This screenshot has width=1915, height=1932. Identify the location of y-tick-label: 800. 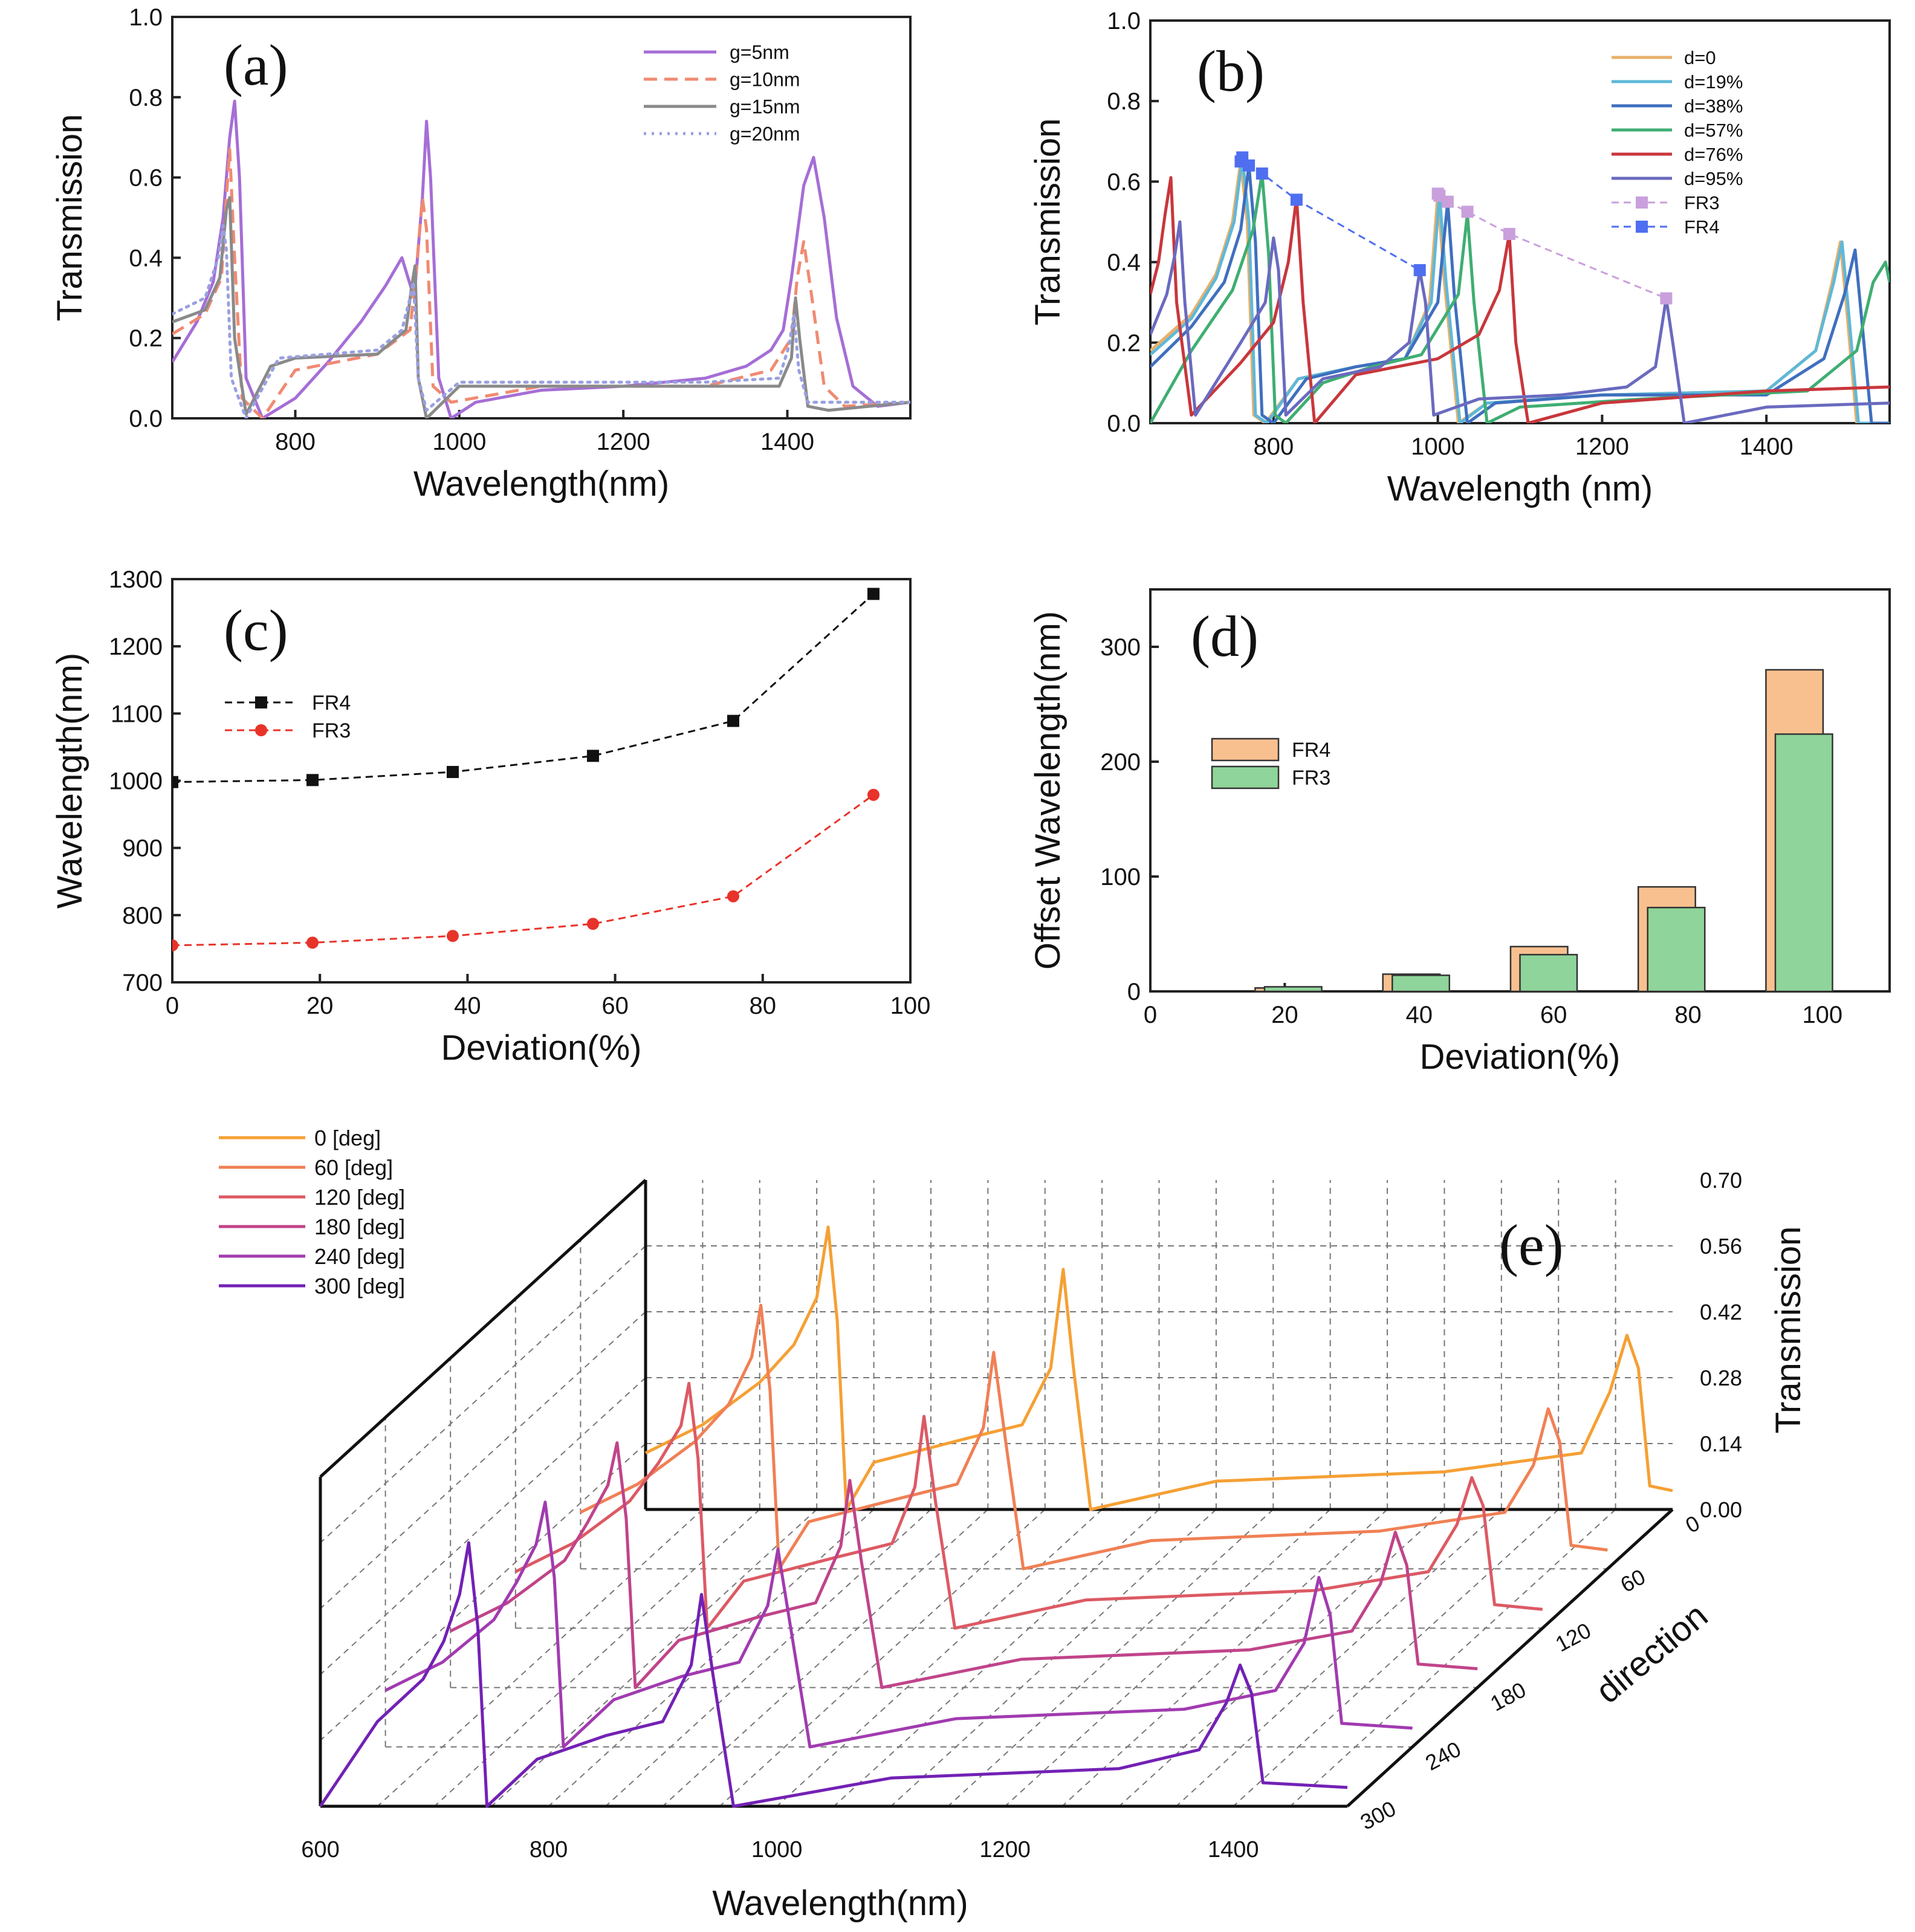
(142, 916).